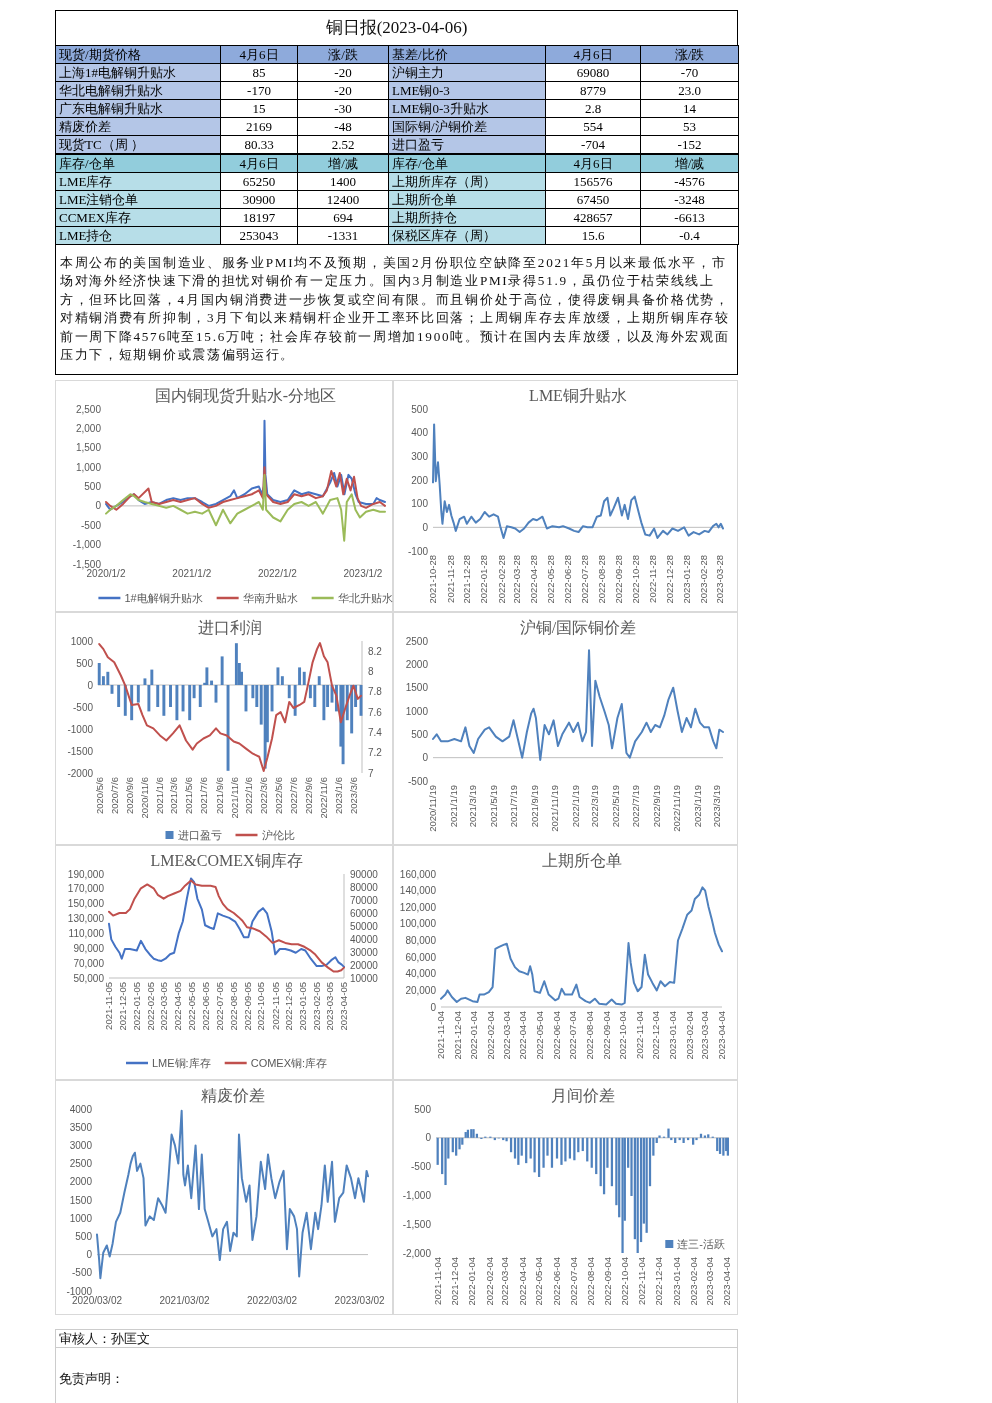  Describe the element at coordinates (433, 1007) in the screenshot. I see `y-tick-label: 0` at that location.